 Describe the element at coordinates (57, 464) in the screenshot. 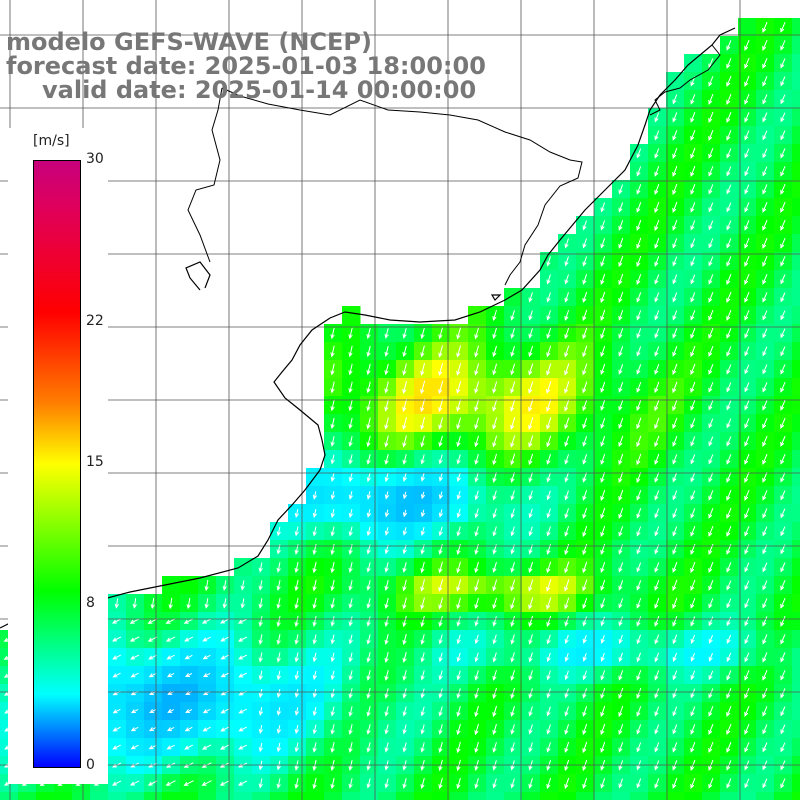

I see `colorbar` at that location.